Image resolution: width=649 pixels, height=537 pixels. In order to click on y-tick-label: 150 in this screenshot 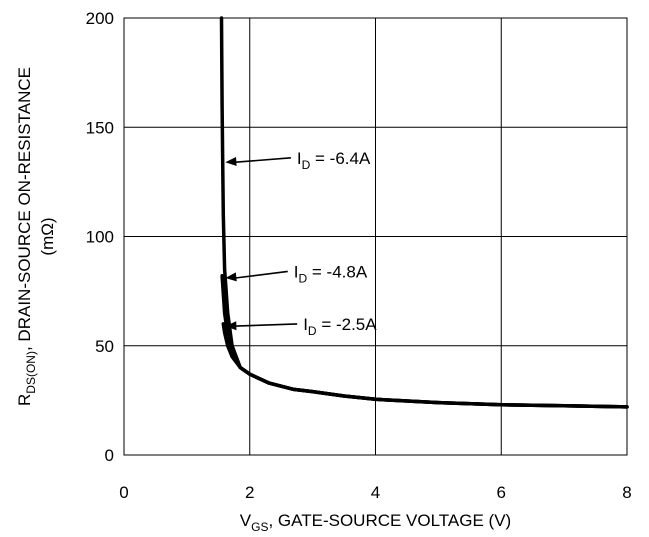, I will do `click(100, 127)`.